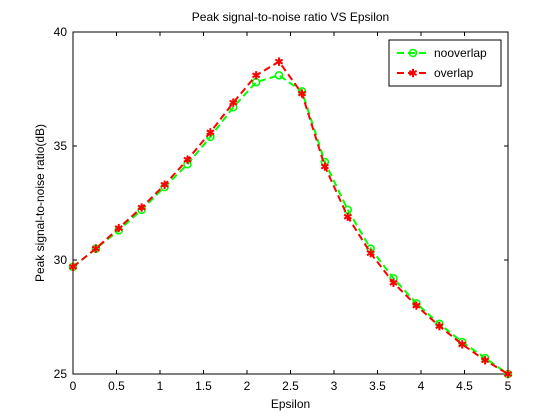 The height and width of the screenshot is (420, 560). What do you see at coordinates (460, 53) in the screenshot?
I see `legend-label: nooverlap` at bounding box center [460, 53].